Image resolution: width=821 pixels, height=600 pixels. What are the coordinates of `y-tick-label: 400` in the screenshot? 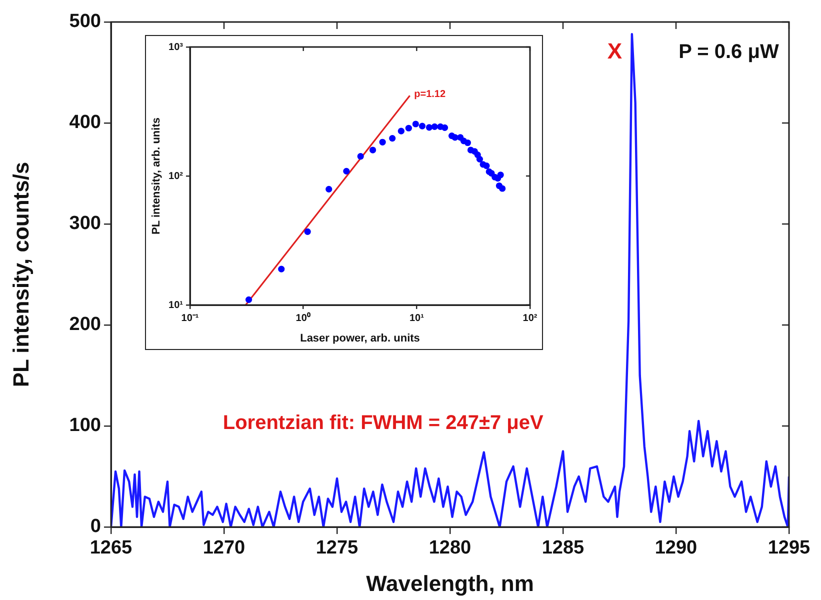 It's located at (85, 123).